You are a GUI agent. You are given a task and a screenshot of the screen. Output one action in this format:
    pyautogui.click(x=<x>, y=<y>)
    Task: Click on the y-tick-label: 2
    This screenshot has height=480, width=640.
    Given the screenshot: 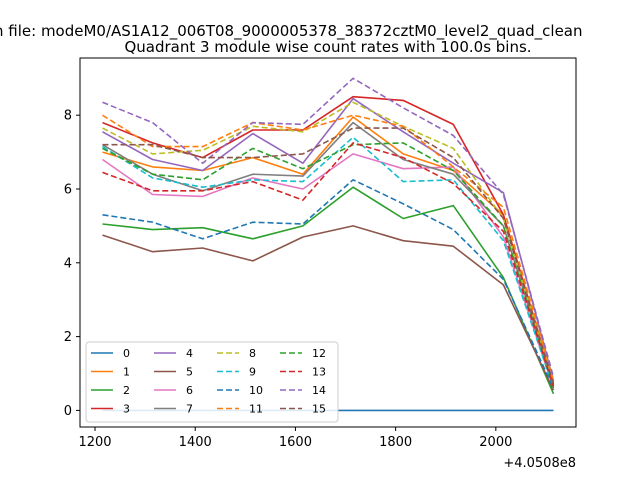 What is the action you would take?
    pyautogui.click(x=68, y=337)
    